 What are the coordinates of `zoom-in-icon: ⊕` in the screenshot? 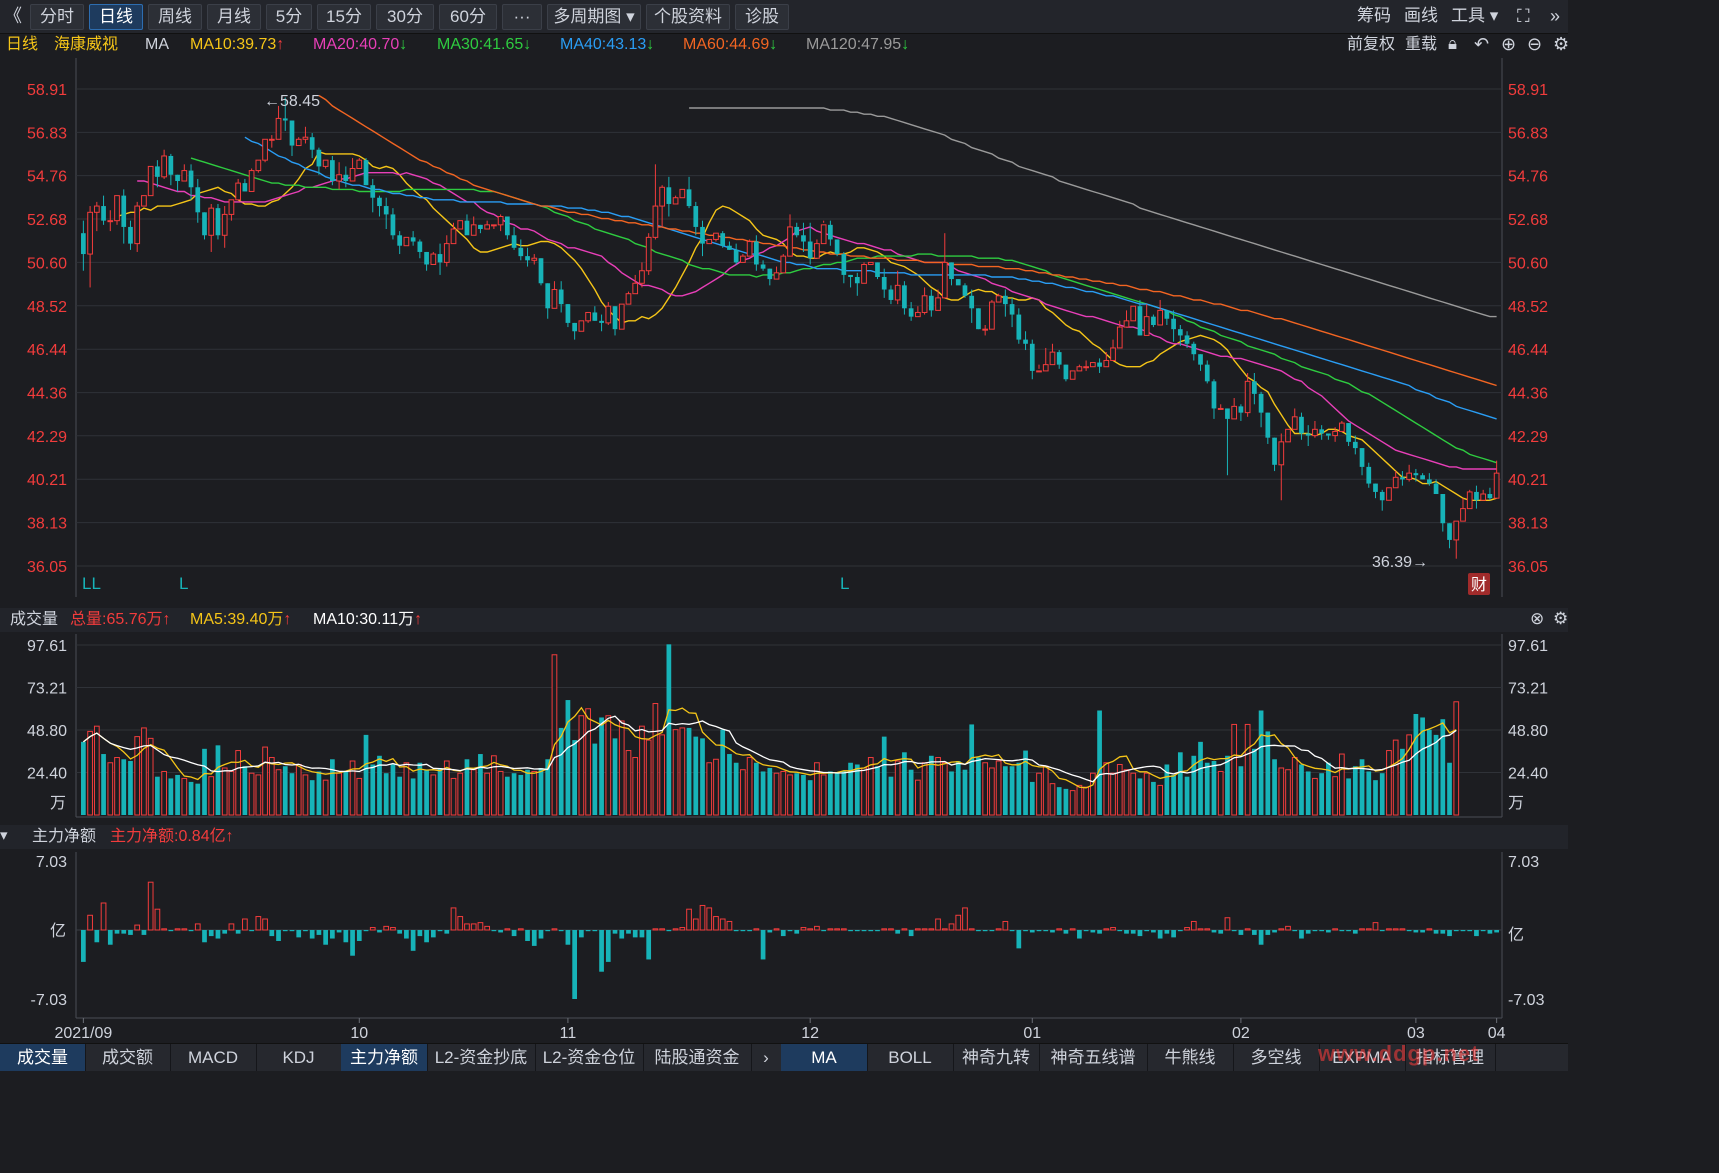 It's located at (1509, 44).